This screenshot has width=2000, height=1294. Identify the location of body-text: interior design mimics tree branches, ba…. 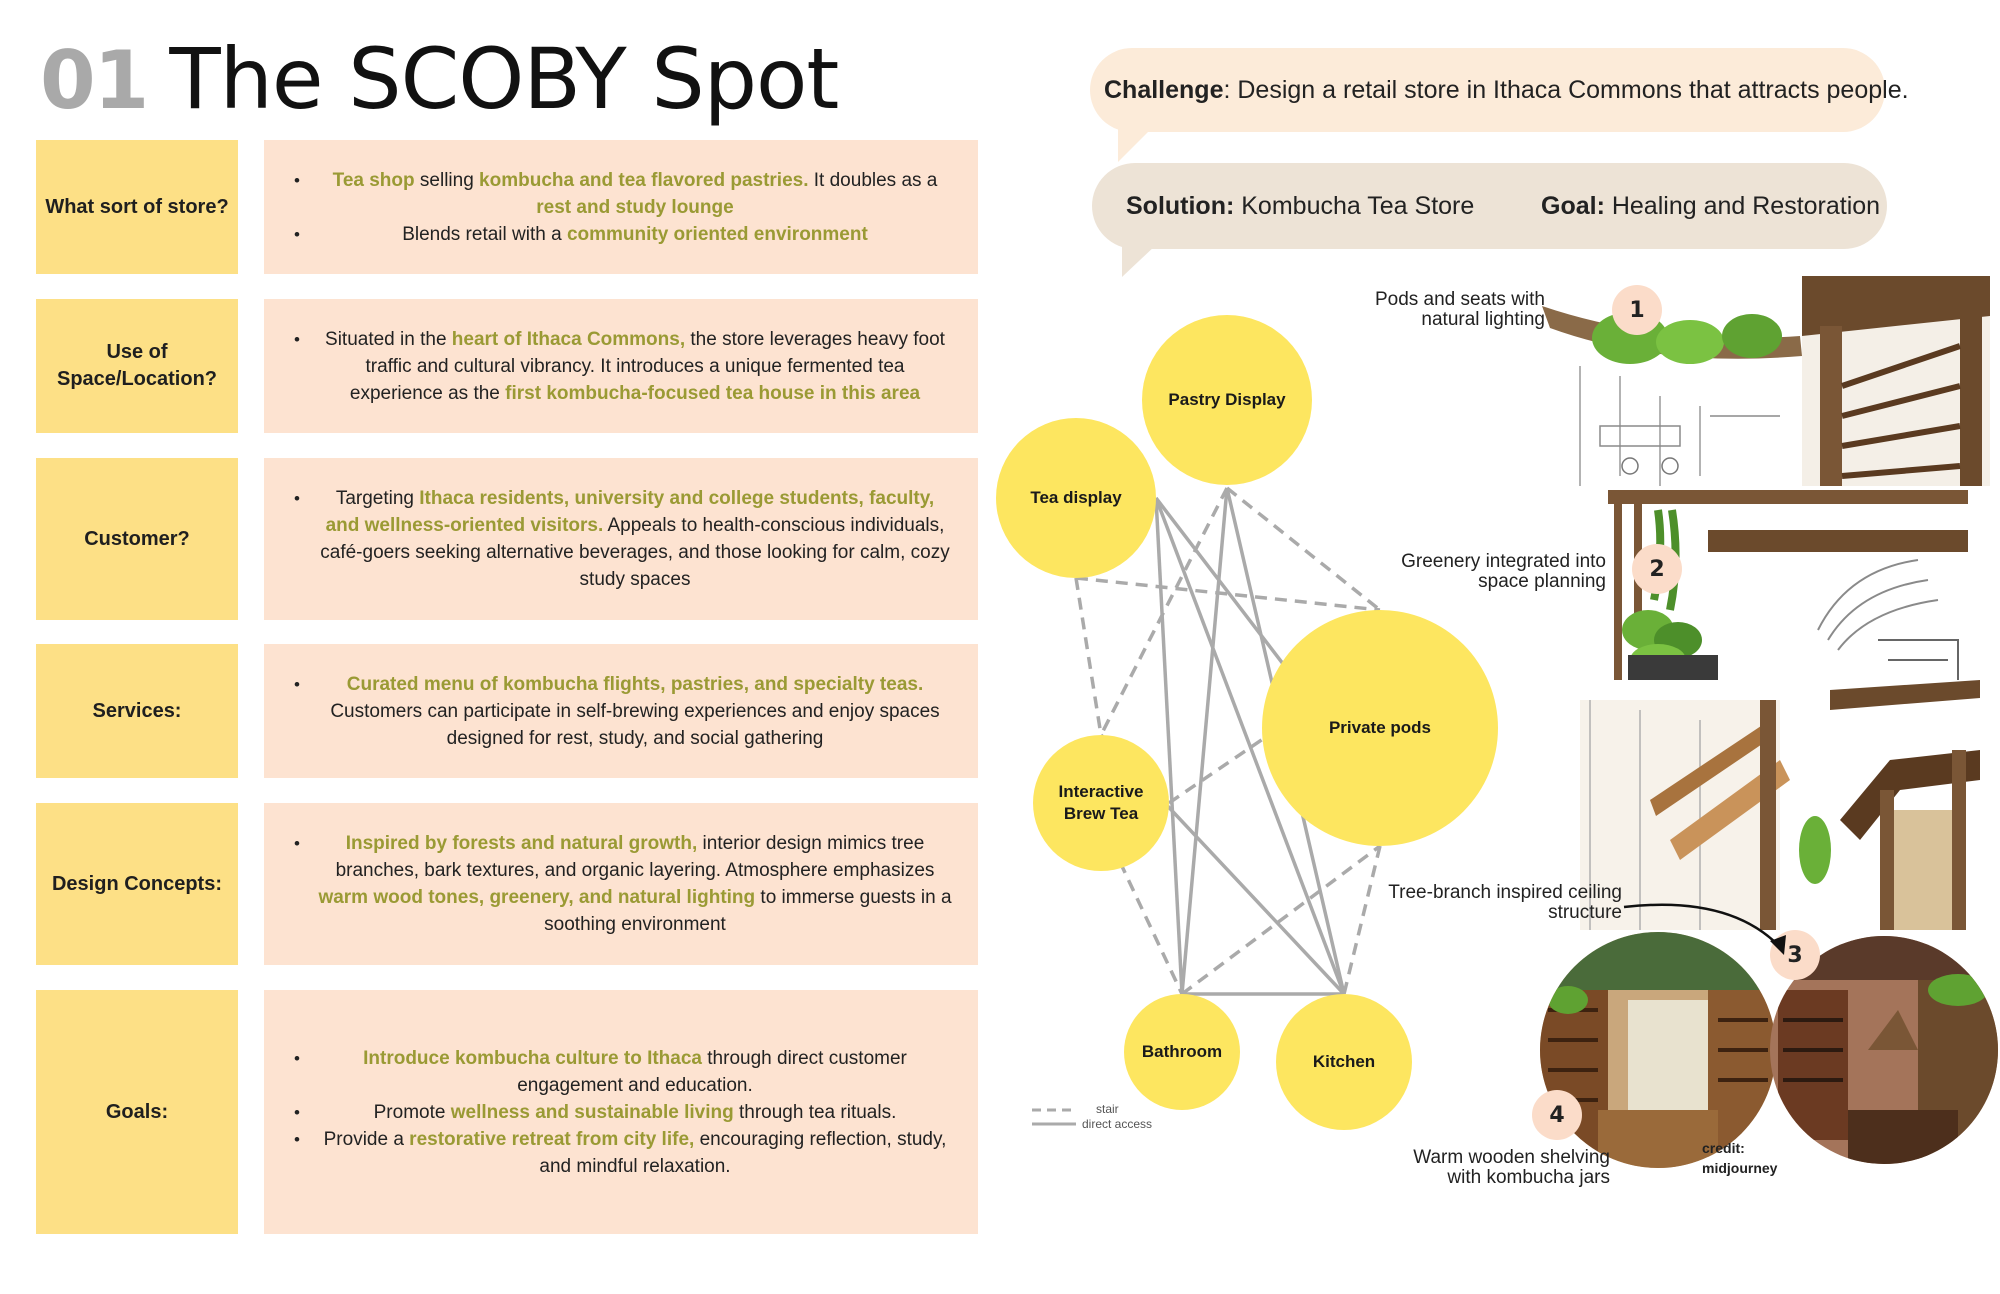
(635, 857).